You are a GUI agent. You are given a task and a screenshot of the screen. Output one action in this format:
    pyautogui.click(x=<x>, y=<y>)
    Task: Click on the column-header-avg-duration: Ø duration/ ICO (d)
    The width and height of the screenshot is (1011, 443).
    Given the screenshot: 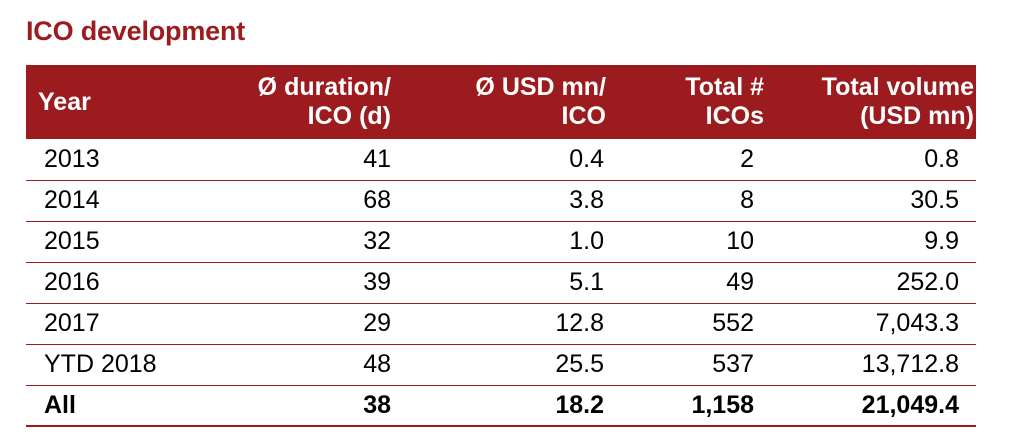 What is the action you would take?
    pyautogui.click(x=308, y=102)
    